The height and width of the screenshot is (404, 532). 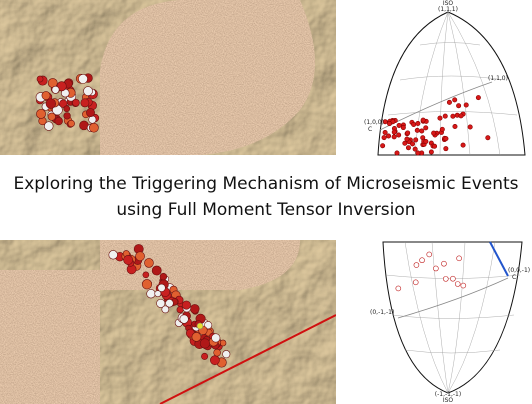 What do you see at coordinates (514, 277) in the screenshot?
I see `right-label: C` at bounding box center [514, 277].